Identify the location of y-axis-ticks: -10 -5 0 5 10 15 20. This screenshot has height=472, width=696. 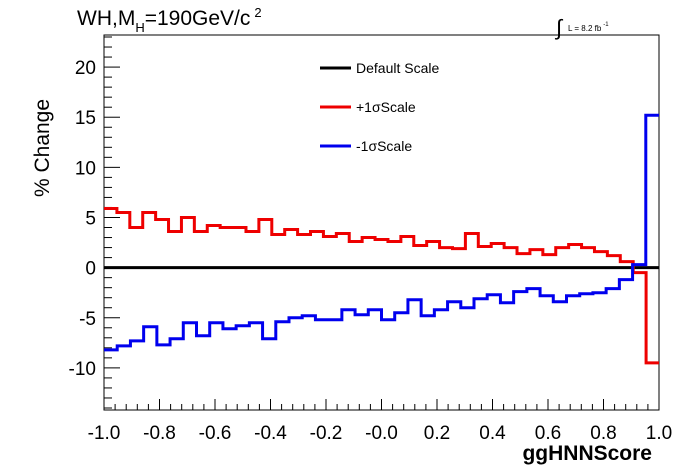
(94, 222).